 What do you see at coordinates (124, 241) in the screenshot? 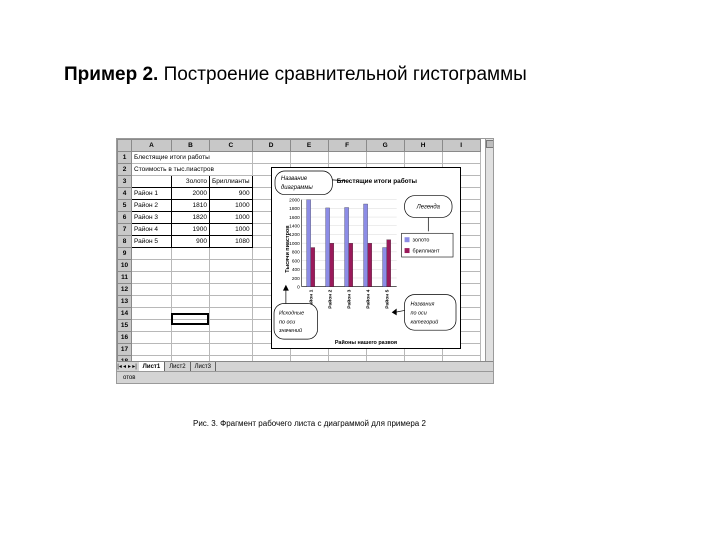
I see `row-header: 8` at bounding box center [124, 241].